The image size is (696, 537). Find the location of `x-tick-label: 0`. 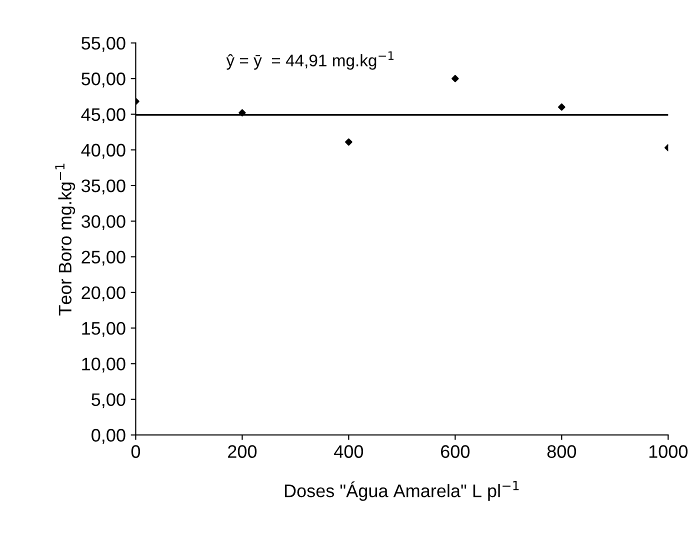

x-tick-label: 0 is located at coordinates (135, 451).